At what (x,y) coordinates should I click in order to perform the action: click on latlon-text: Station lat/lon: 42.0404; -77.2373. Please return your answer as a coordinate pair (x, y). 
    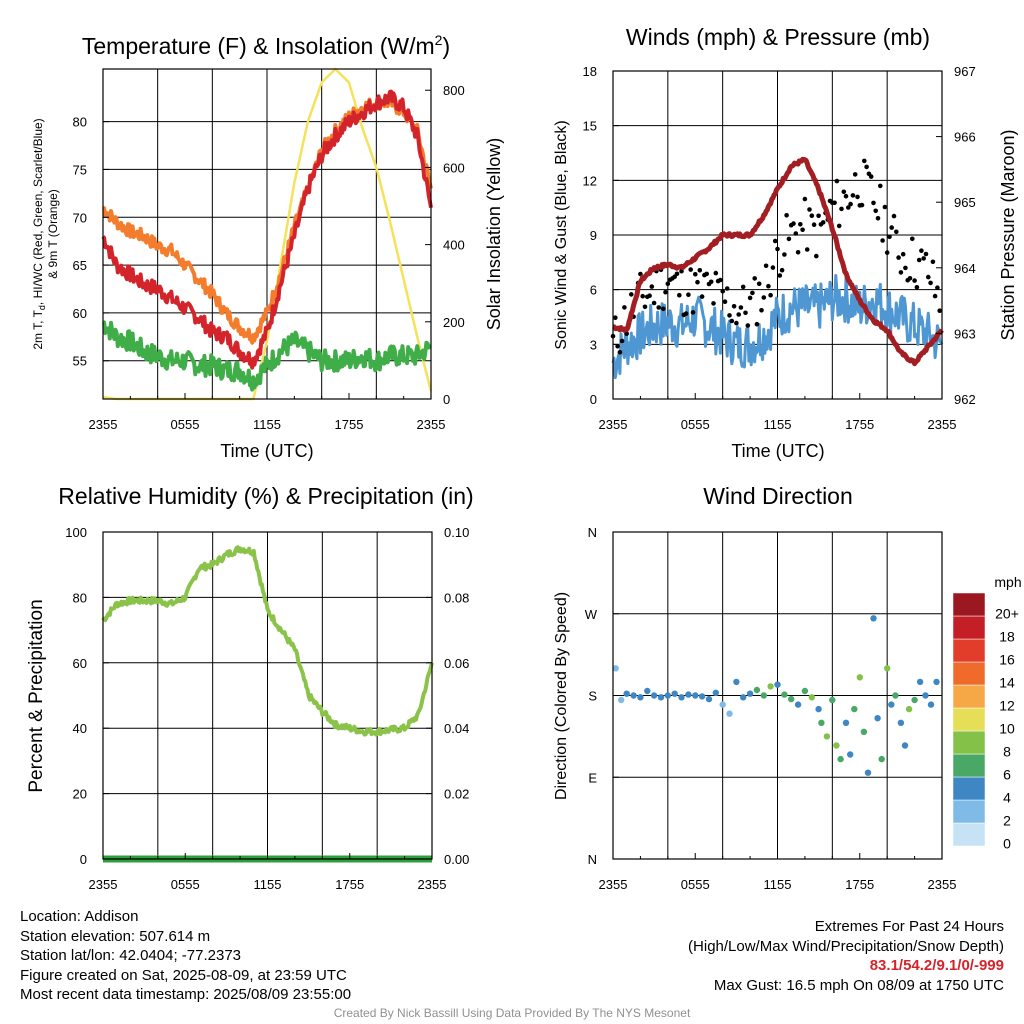
    Looking at the image, I should click on (131, 955).